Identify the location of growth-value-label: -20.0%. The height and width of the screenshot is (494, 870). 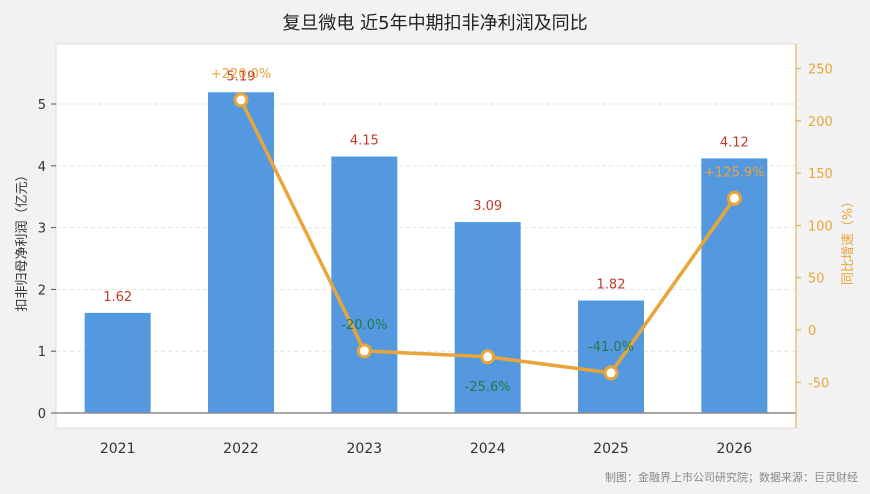
(364, 325).